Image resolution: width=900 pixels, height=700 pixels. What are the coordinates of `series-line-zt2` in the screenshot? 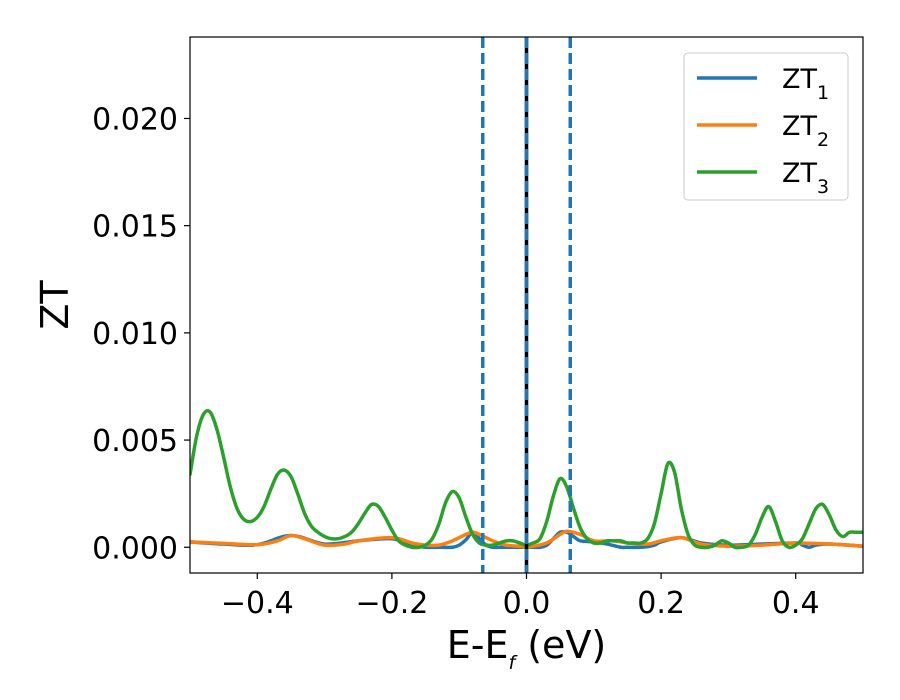 It's located at (526, 539).